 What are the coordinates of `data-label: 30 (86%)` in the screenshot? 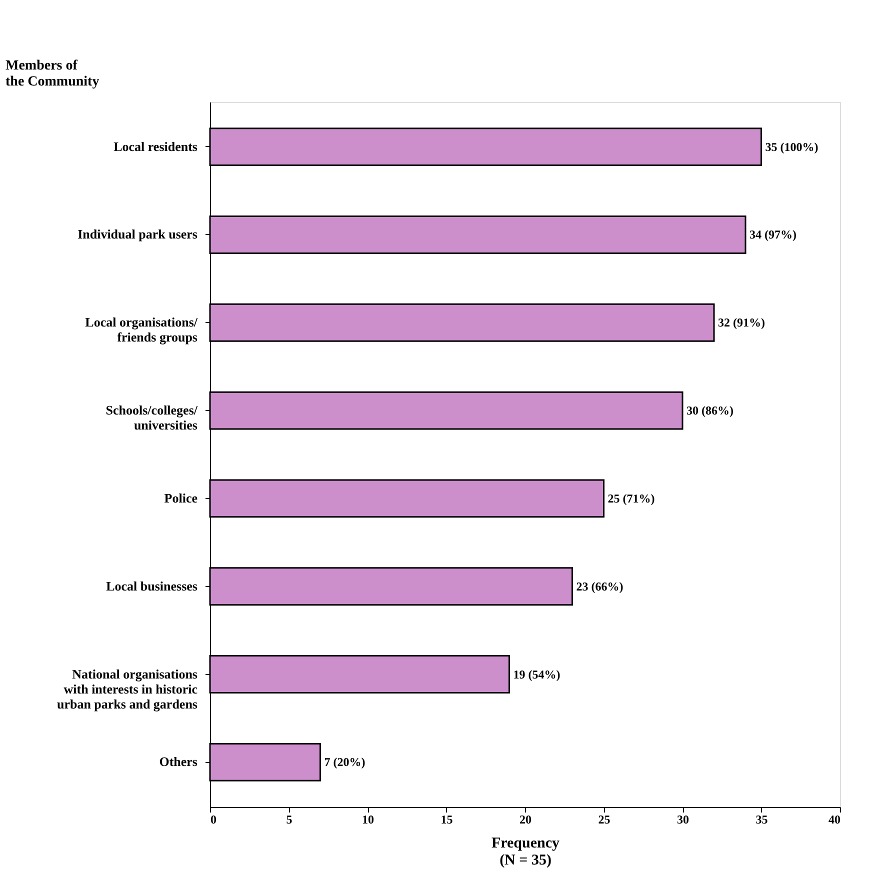 It's located at (710, 411).